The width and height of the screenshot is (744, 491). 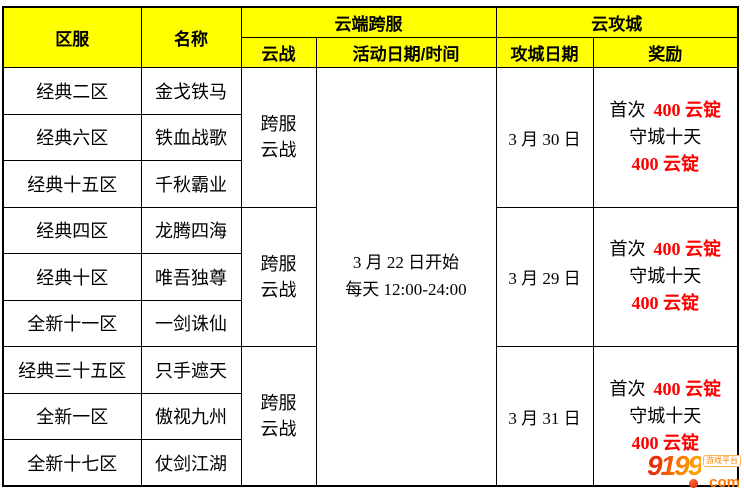 What do you see at coordinates (693, 483) in the screenshot?
I see `logo-mascot-icon` at bounding box center [693, 483].